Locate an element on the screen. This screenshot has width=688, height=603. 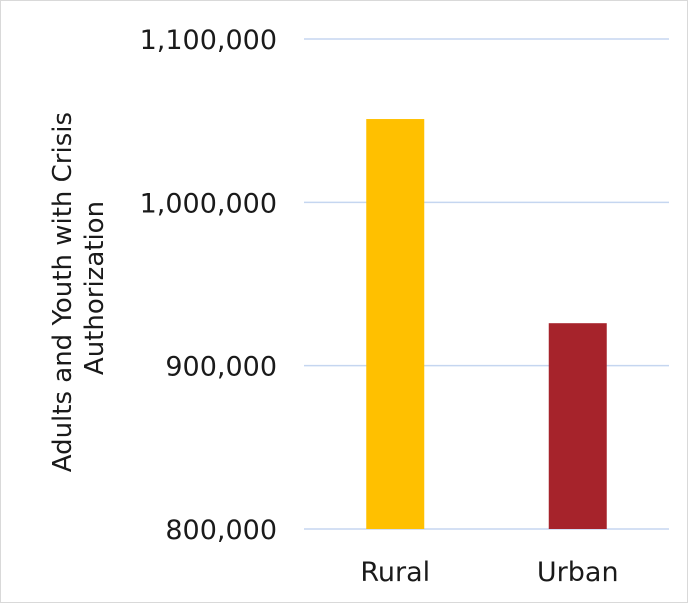
y-axis-title-line-2: Authorization is located at coordinates (95, 288).